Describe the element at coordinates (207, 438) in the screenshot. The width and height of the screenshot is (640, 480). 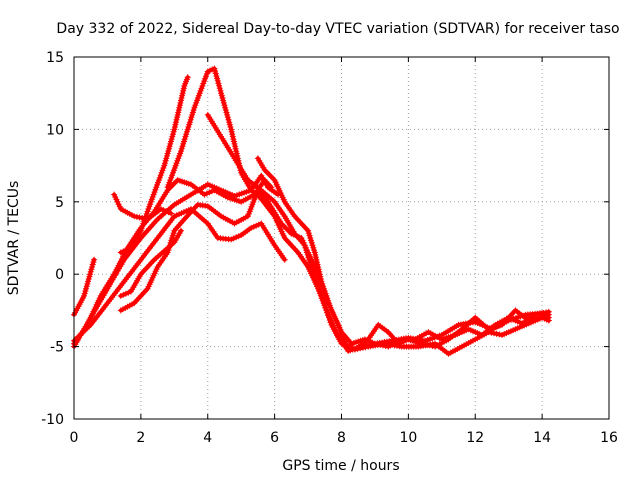
I see `x-tick-label: 4` at that location.